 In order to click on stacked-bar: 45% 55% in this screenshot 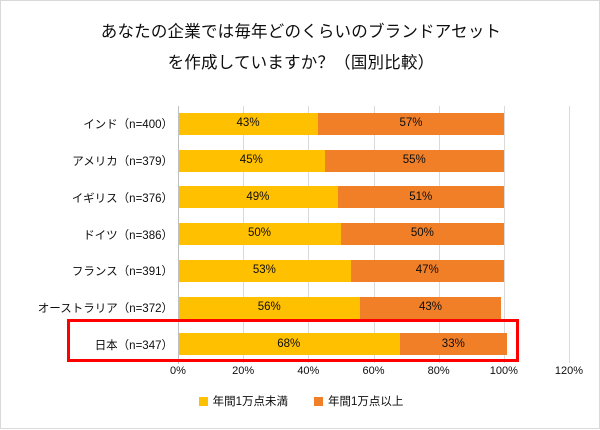, I will do `click(341, 160)`.